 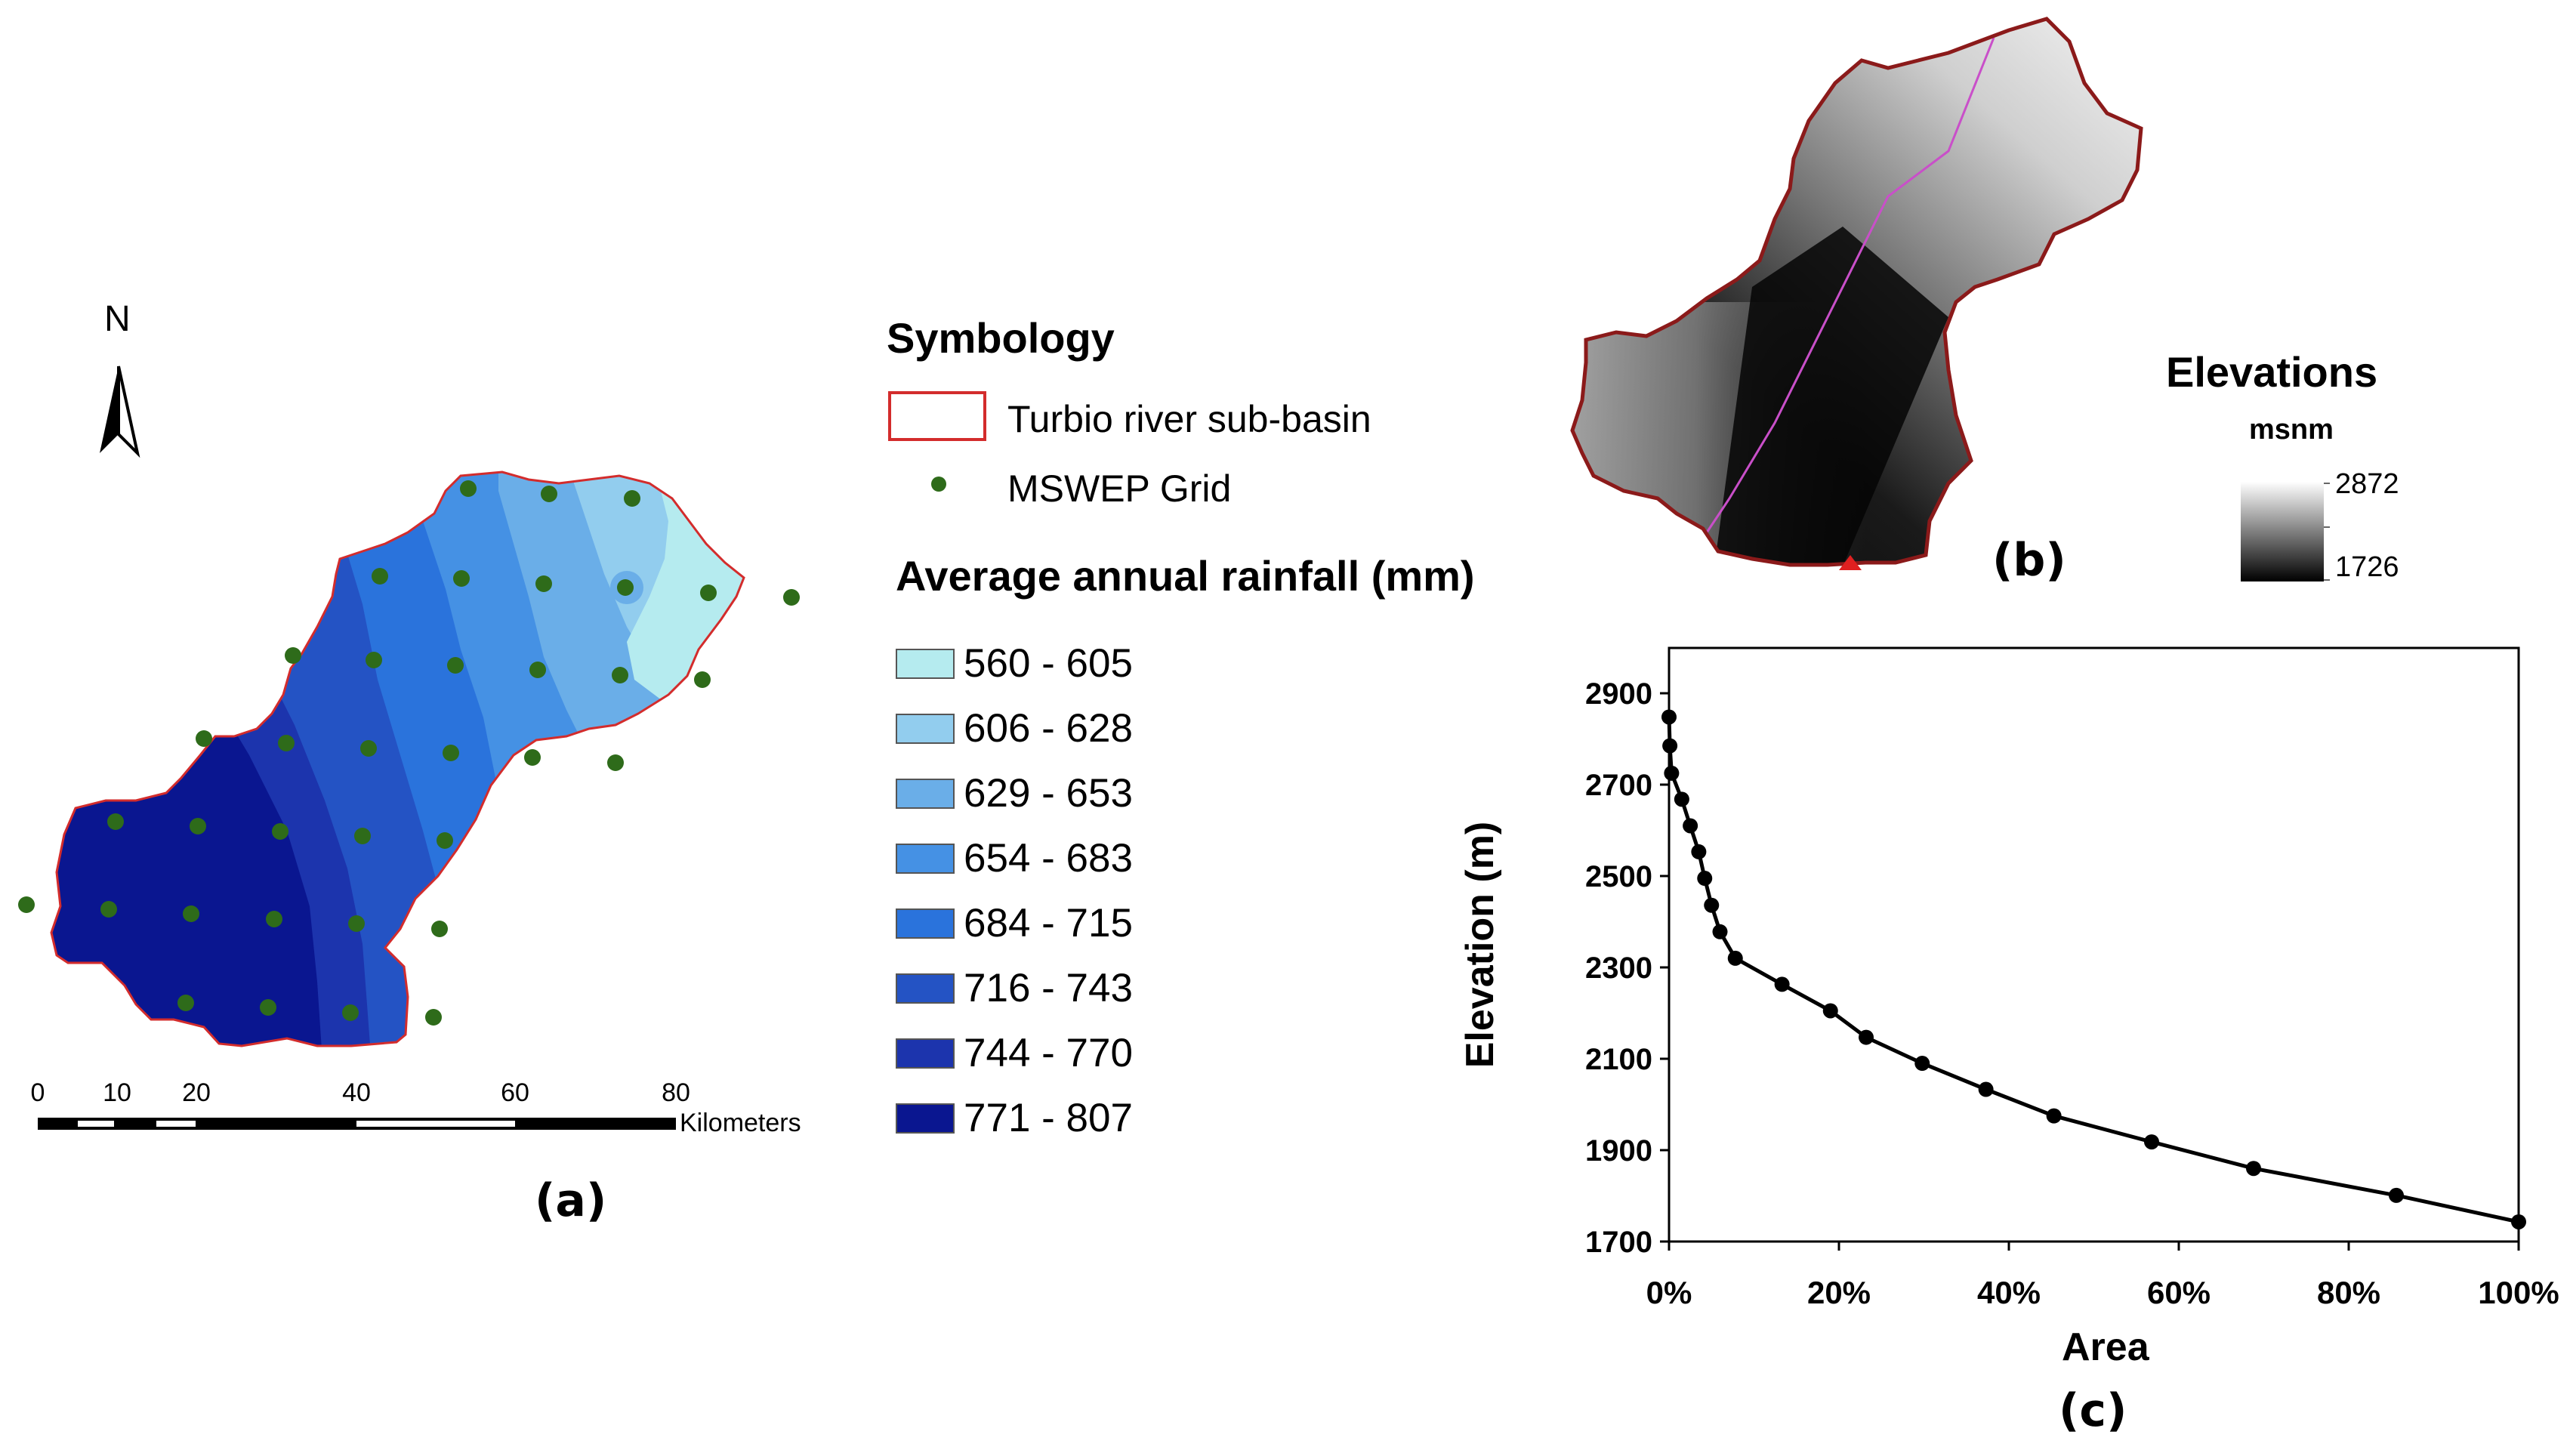 I want to click on y-tick-label: 2100, so click(x=1618, y=1059).